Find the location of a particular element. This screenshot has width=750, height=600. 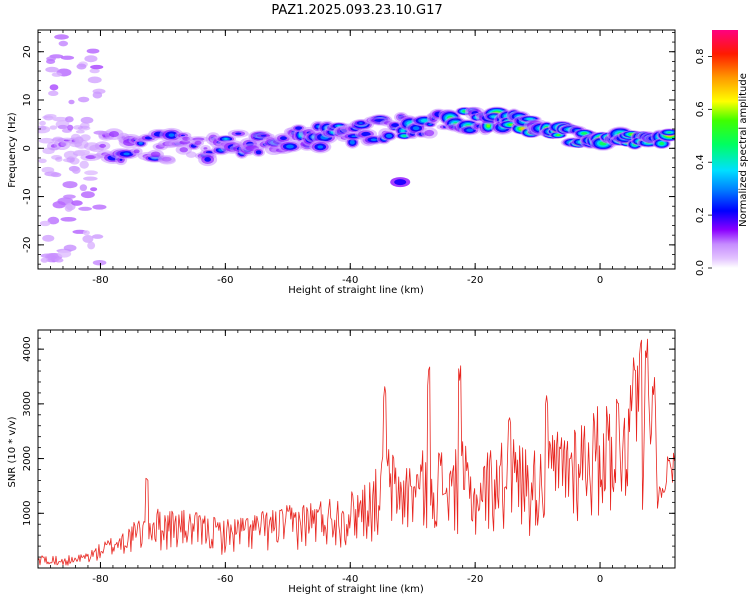

spectrogram-y-tick-label: 10 is located at coordinates (27, 100).